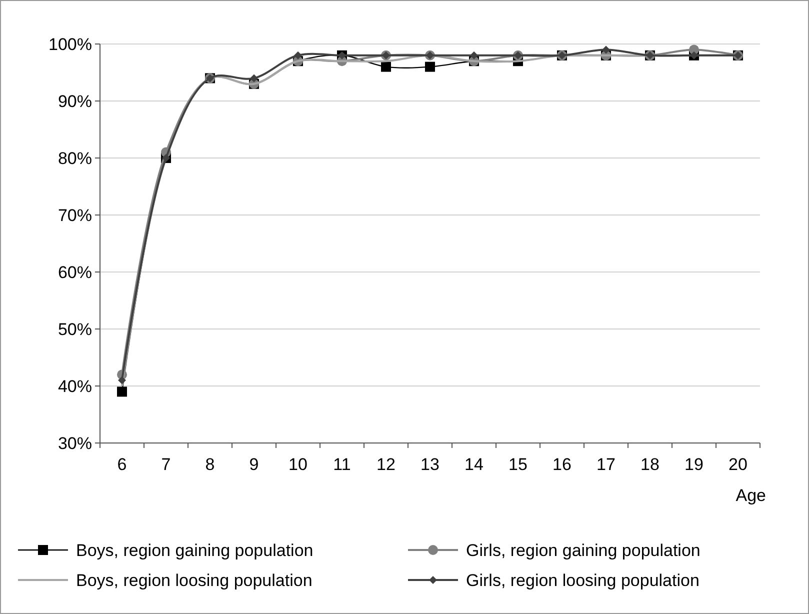 Image resolution: width=809 pixels, height=614 pixels. Describe the element at coordinates (650, 464) in the screenshot. I see `x-tick-label: 18` at that location.